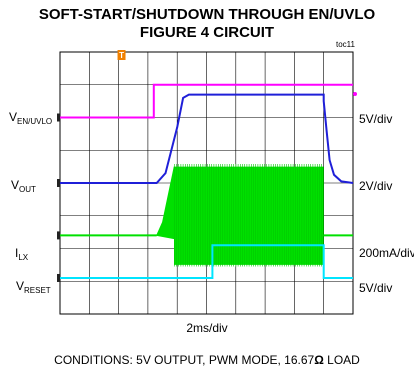  What do you see at coordinates (376, 119) in the screenshot?
I see `scale-en-uvlo: 5V/div` at bounding box center [376, 119].